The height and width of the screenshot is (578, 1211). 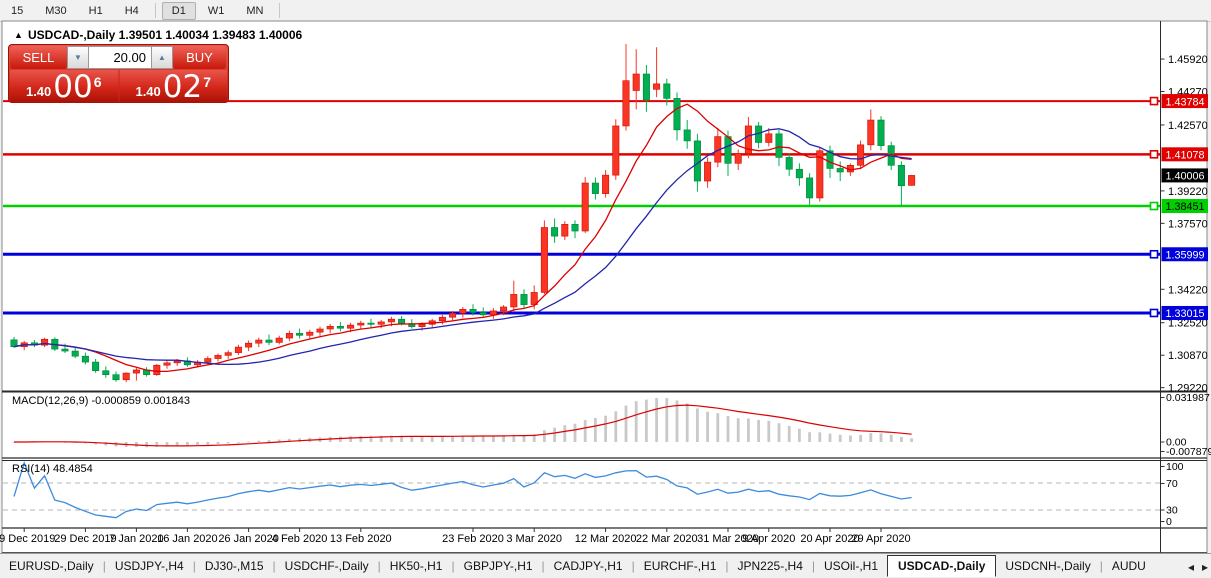 I want to click on date-label: 16 Jan 2020, so click(x=187, y=539).